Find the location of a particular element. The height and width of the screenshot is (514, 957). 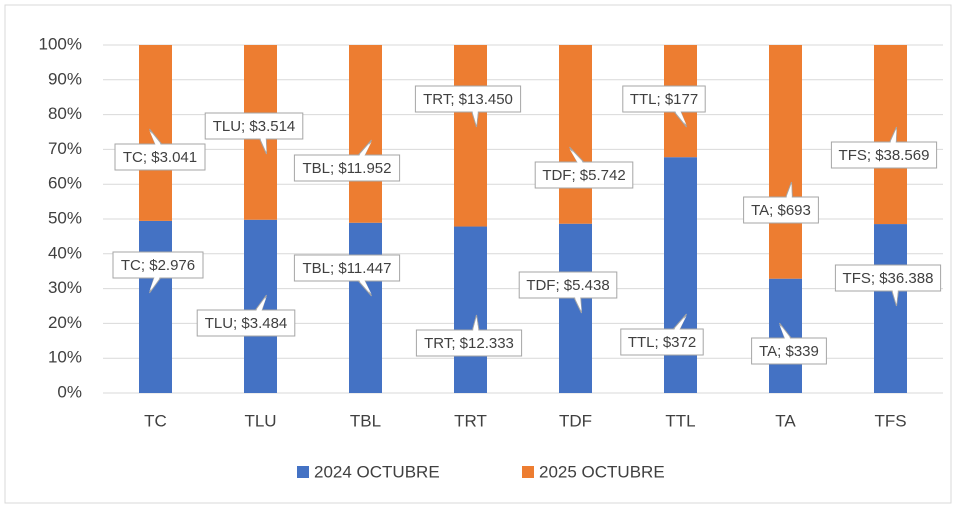

y-tick-label: 50% is located at coordinates (65, 217).